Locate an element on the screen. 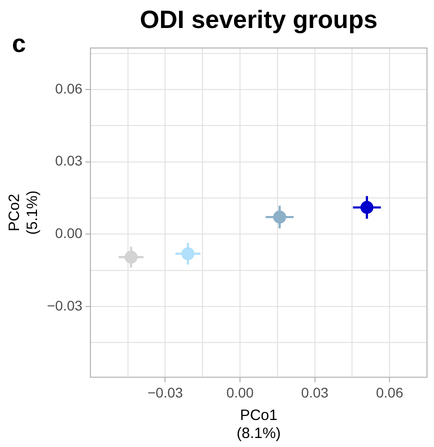 The height and width of the screenshot is (447, 434). x-tick-label: 0.03 is located at coordinates (315, 392).